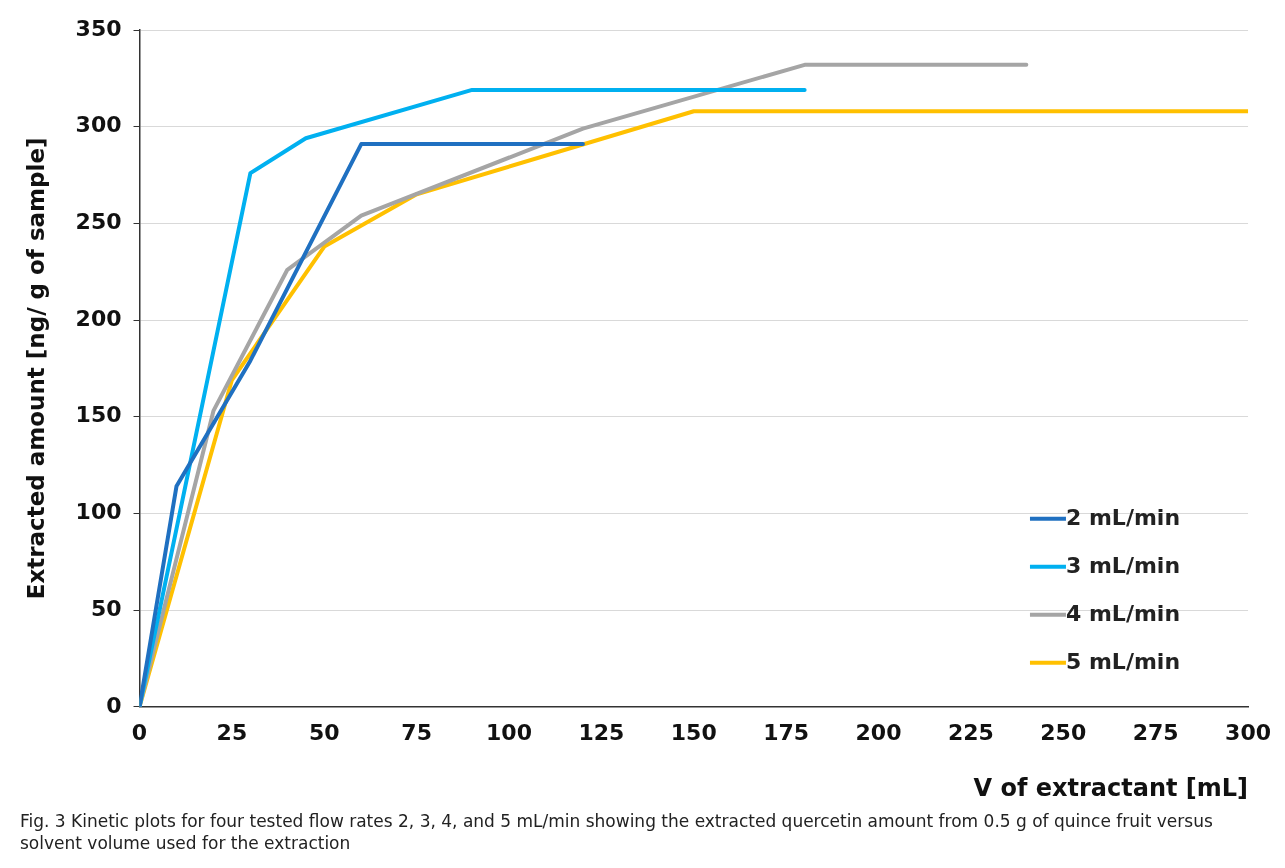 This screenshot has width=1285, height=868. Describe the element at coordinates (970, 732) in the screenshot. I see `x-tick-label: 225` at that location.